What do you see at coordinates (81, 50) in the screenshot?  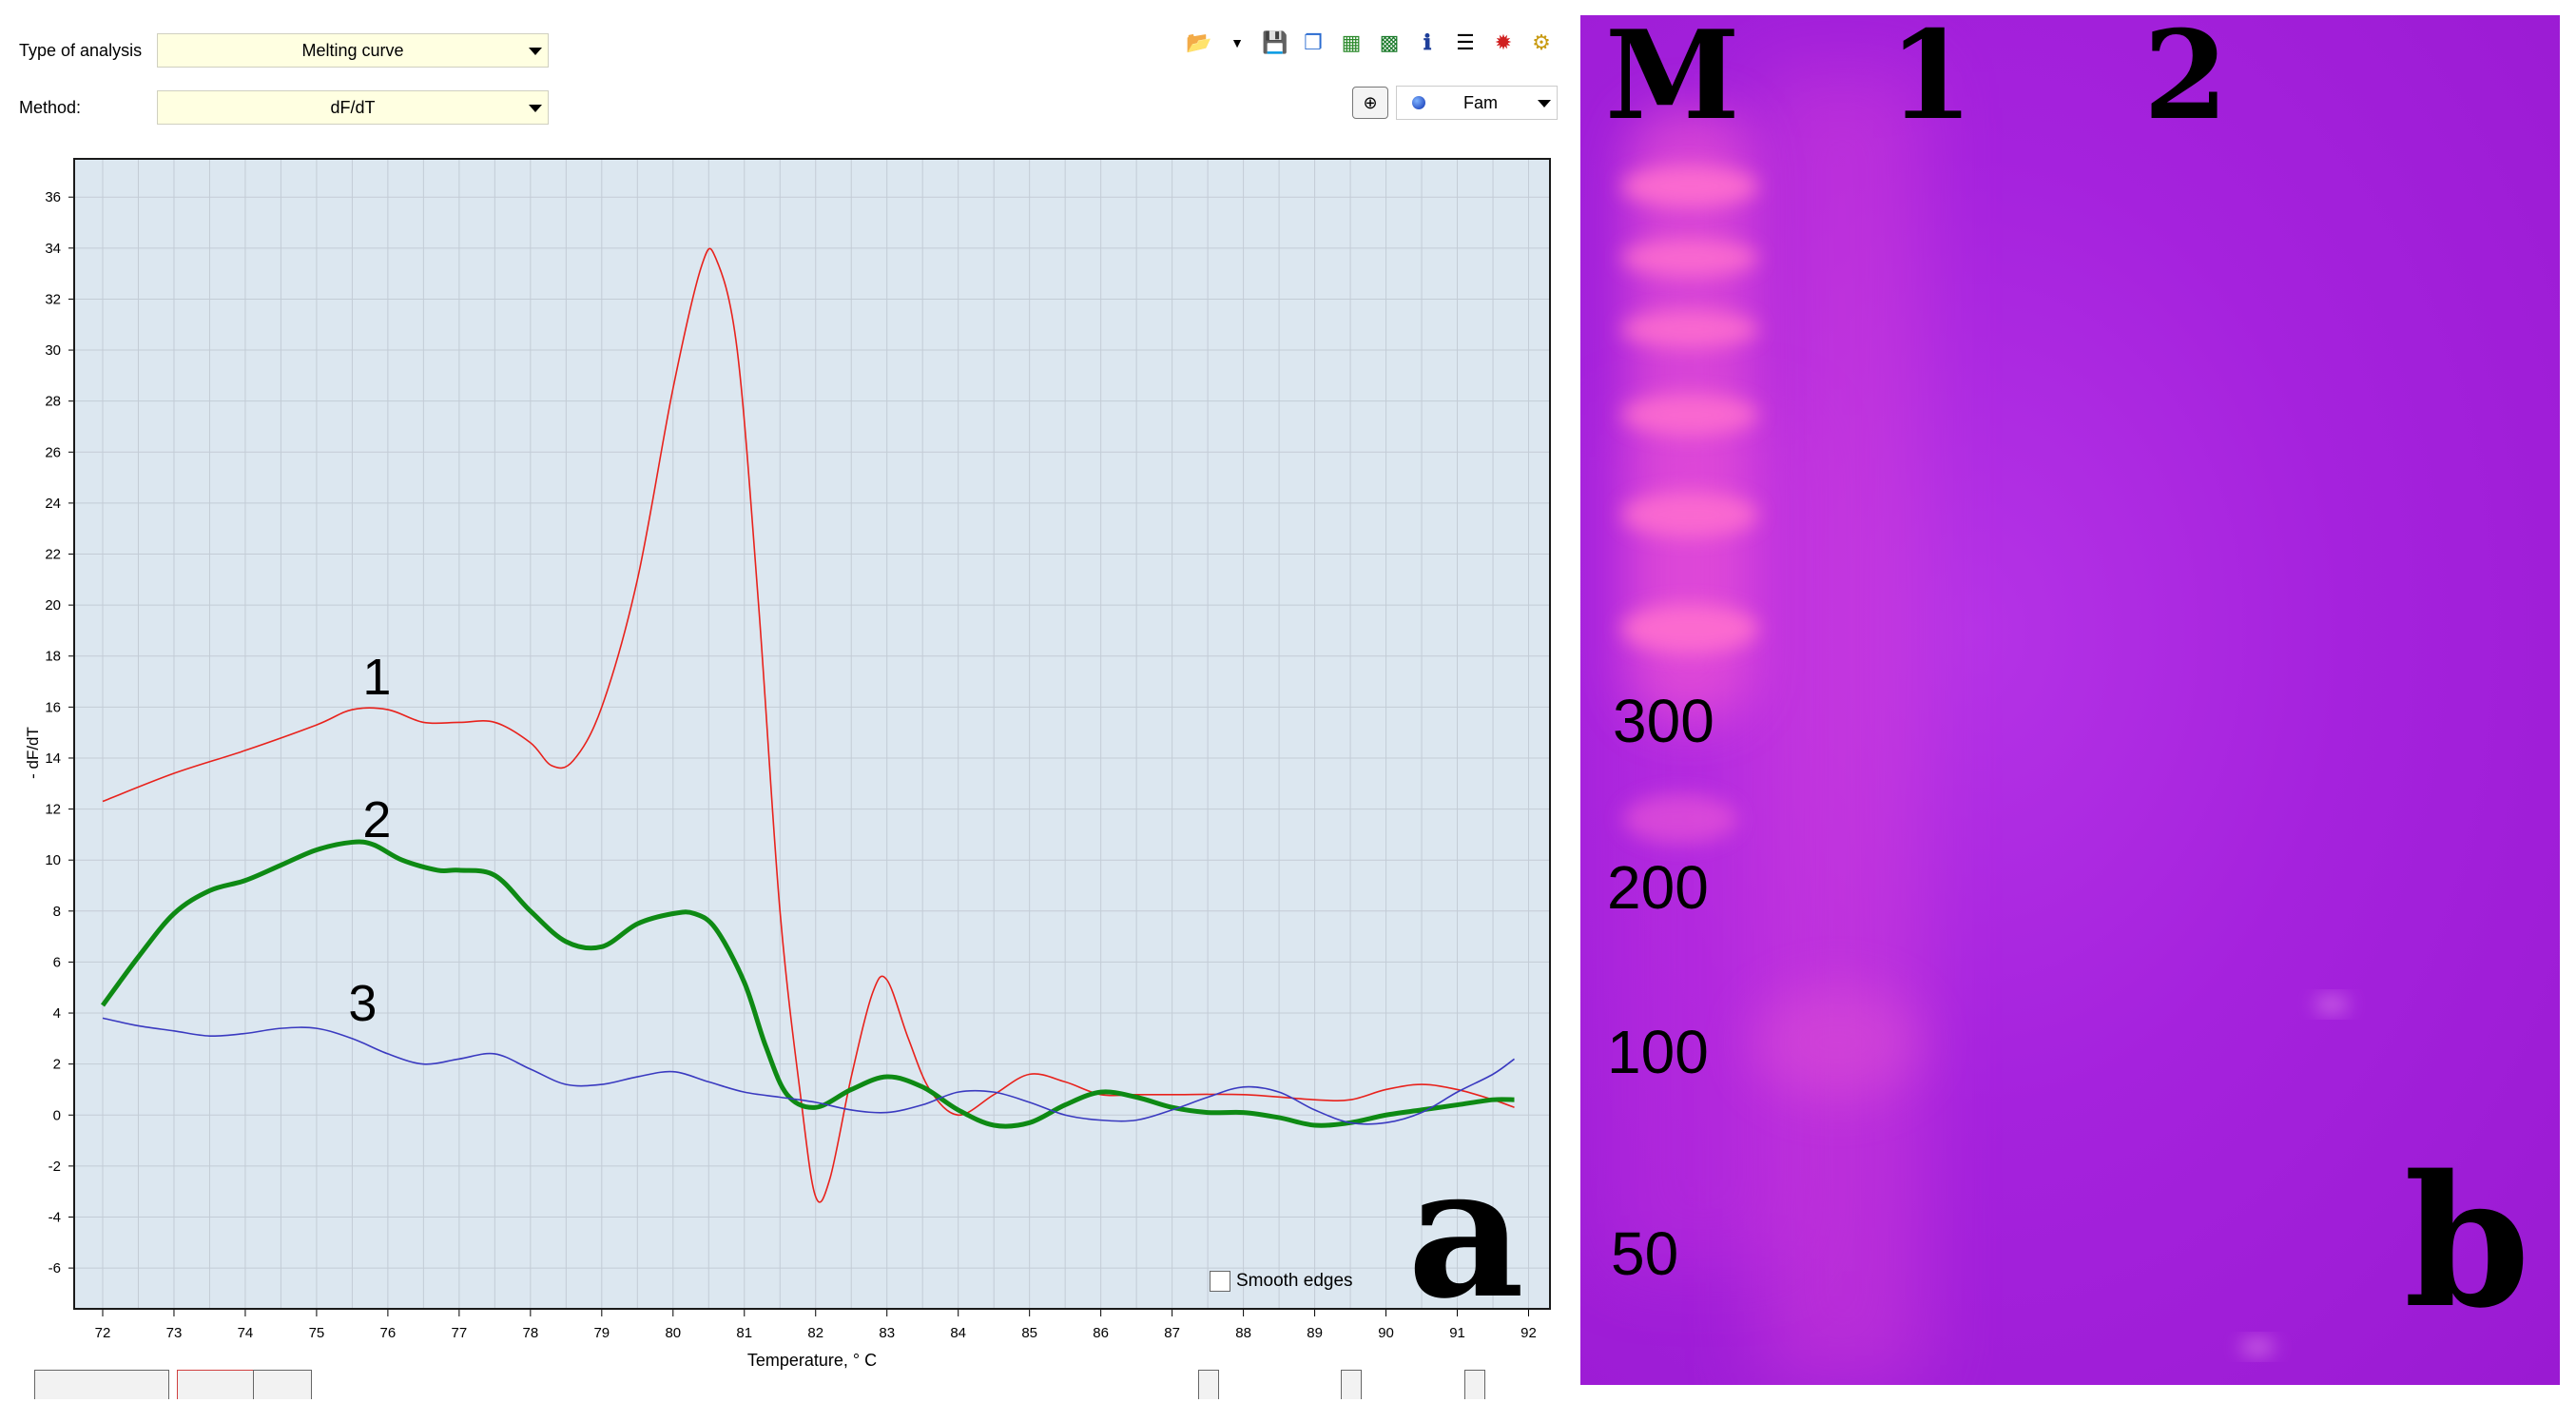 I see `analysis-type-label: Type of analysis` at bounding box center [81, 50].